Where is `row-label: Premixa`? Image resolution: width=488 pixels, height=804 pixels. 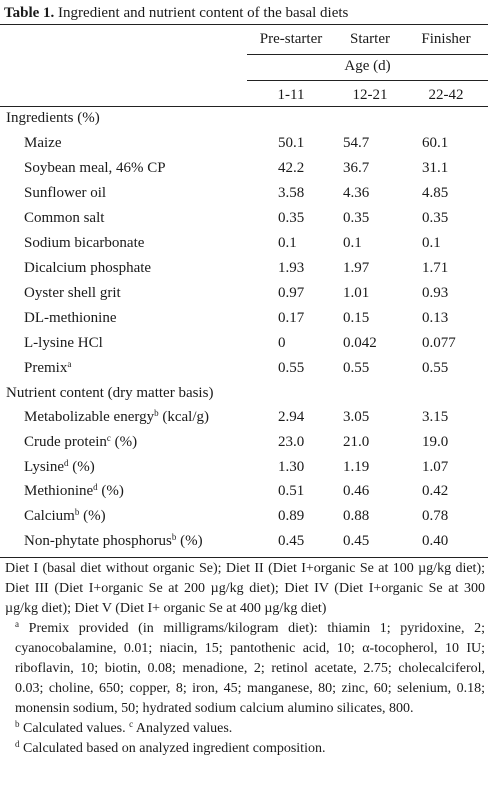
row-label: Premixa is located at coordinates (47, 368).